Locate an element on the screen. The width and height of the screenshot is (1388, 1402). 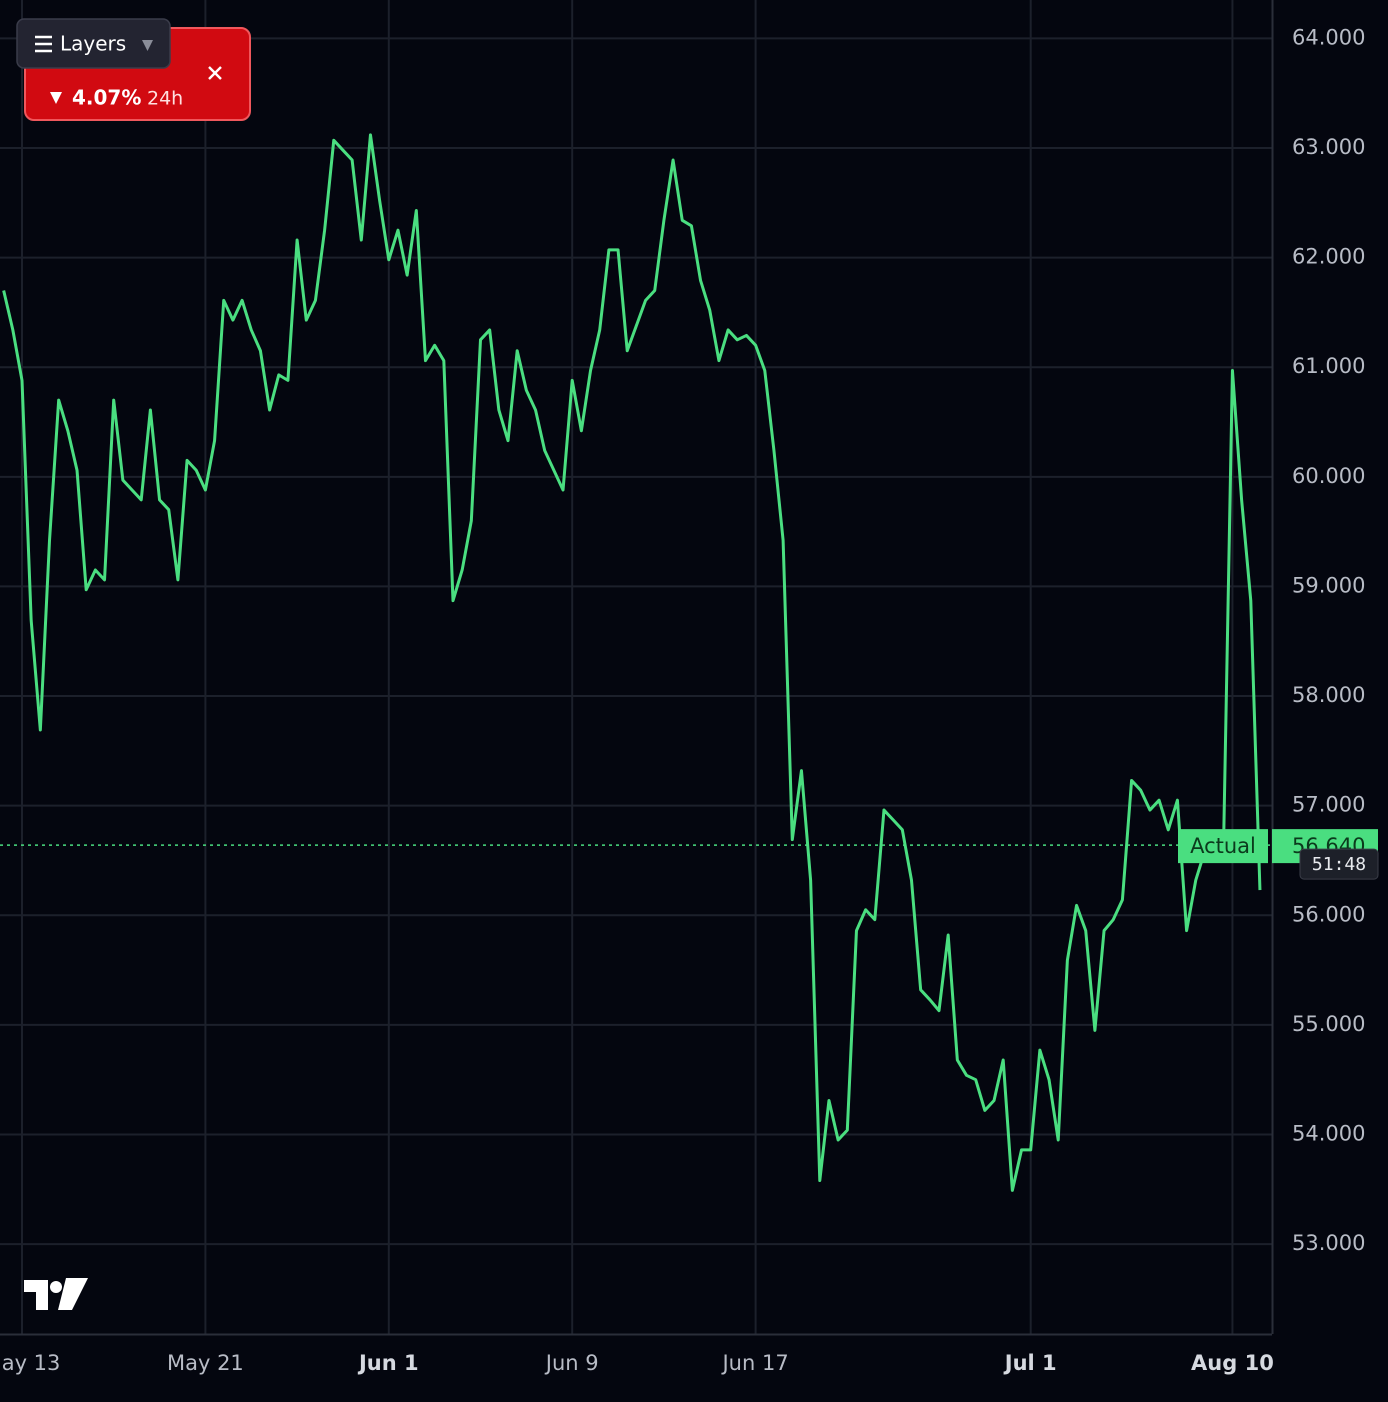
y-tick-label: 53.000 is located at coordinates (1328, 1243).